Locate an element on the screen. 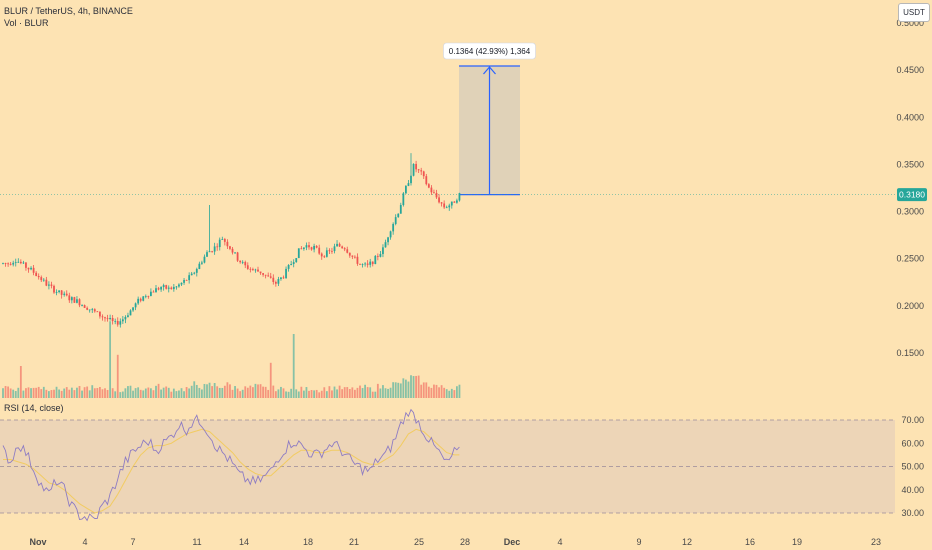  time-axis: Nov 4 7 11 14 18 21 25 28 Dec 4 9 12 16 19 23 is located at coordinates (455, 542).